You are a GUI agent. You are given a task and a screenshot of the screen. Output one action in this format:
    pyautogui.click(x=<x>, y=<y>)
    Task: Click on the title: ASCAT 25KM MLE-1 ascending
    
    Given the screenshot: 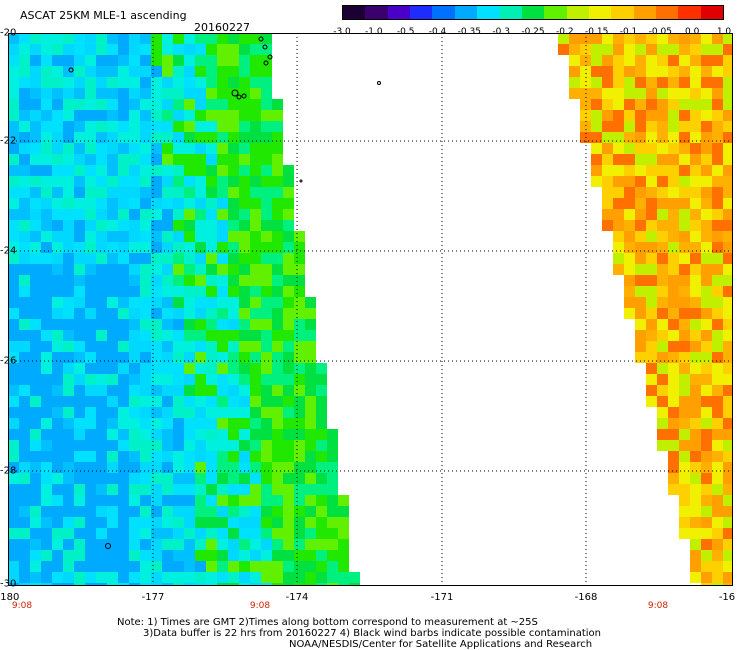 What is the action you would take?
    pyautogui.click(x=103, y=15)
    